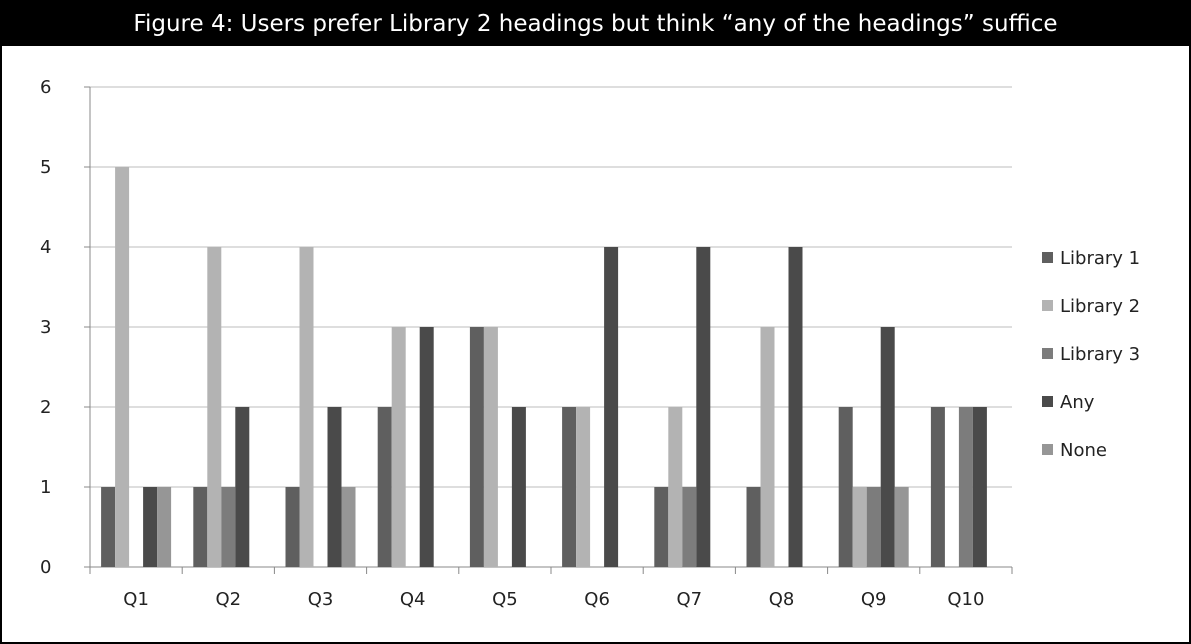 The width and height of the screenshot is (1191, 644). Describe the element at coordinates (228, 599) in the screenshot. I see `x-tick-label: Q2` at that location.